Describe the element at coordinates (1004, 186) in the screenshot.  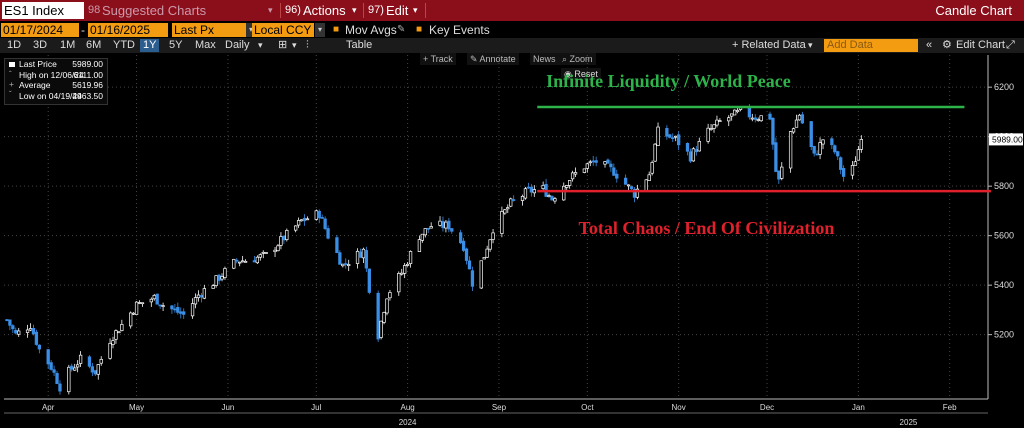
I see `y-tick-label: 5800` at that location.